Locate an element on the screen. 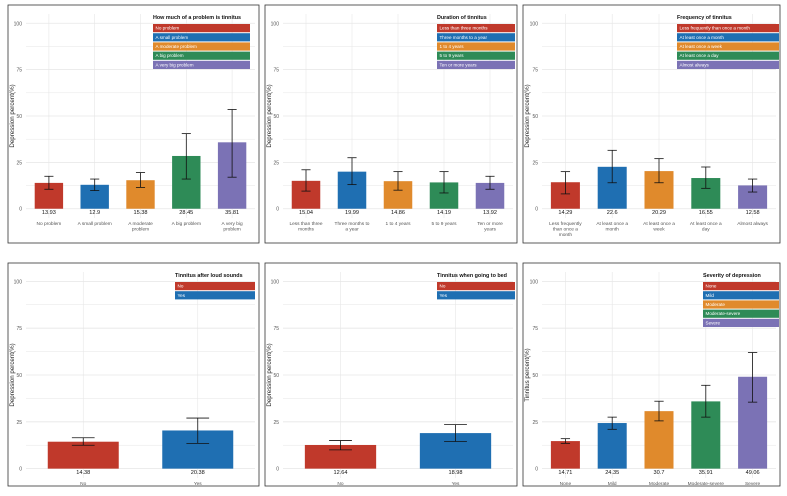 Image resolution: width=787 pixels, height=496 pixels. legend-title: Tinnitus after loud sounds is located at coordinates (209, 276).